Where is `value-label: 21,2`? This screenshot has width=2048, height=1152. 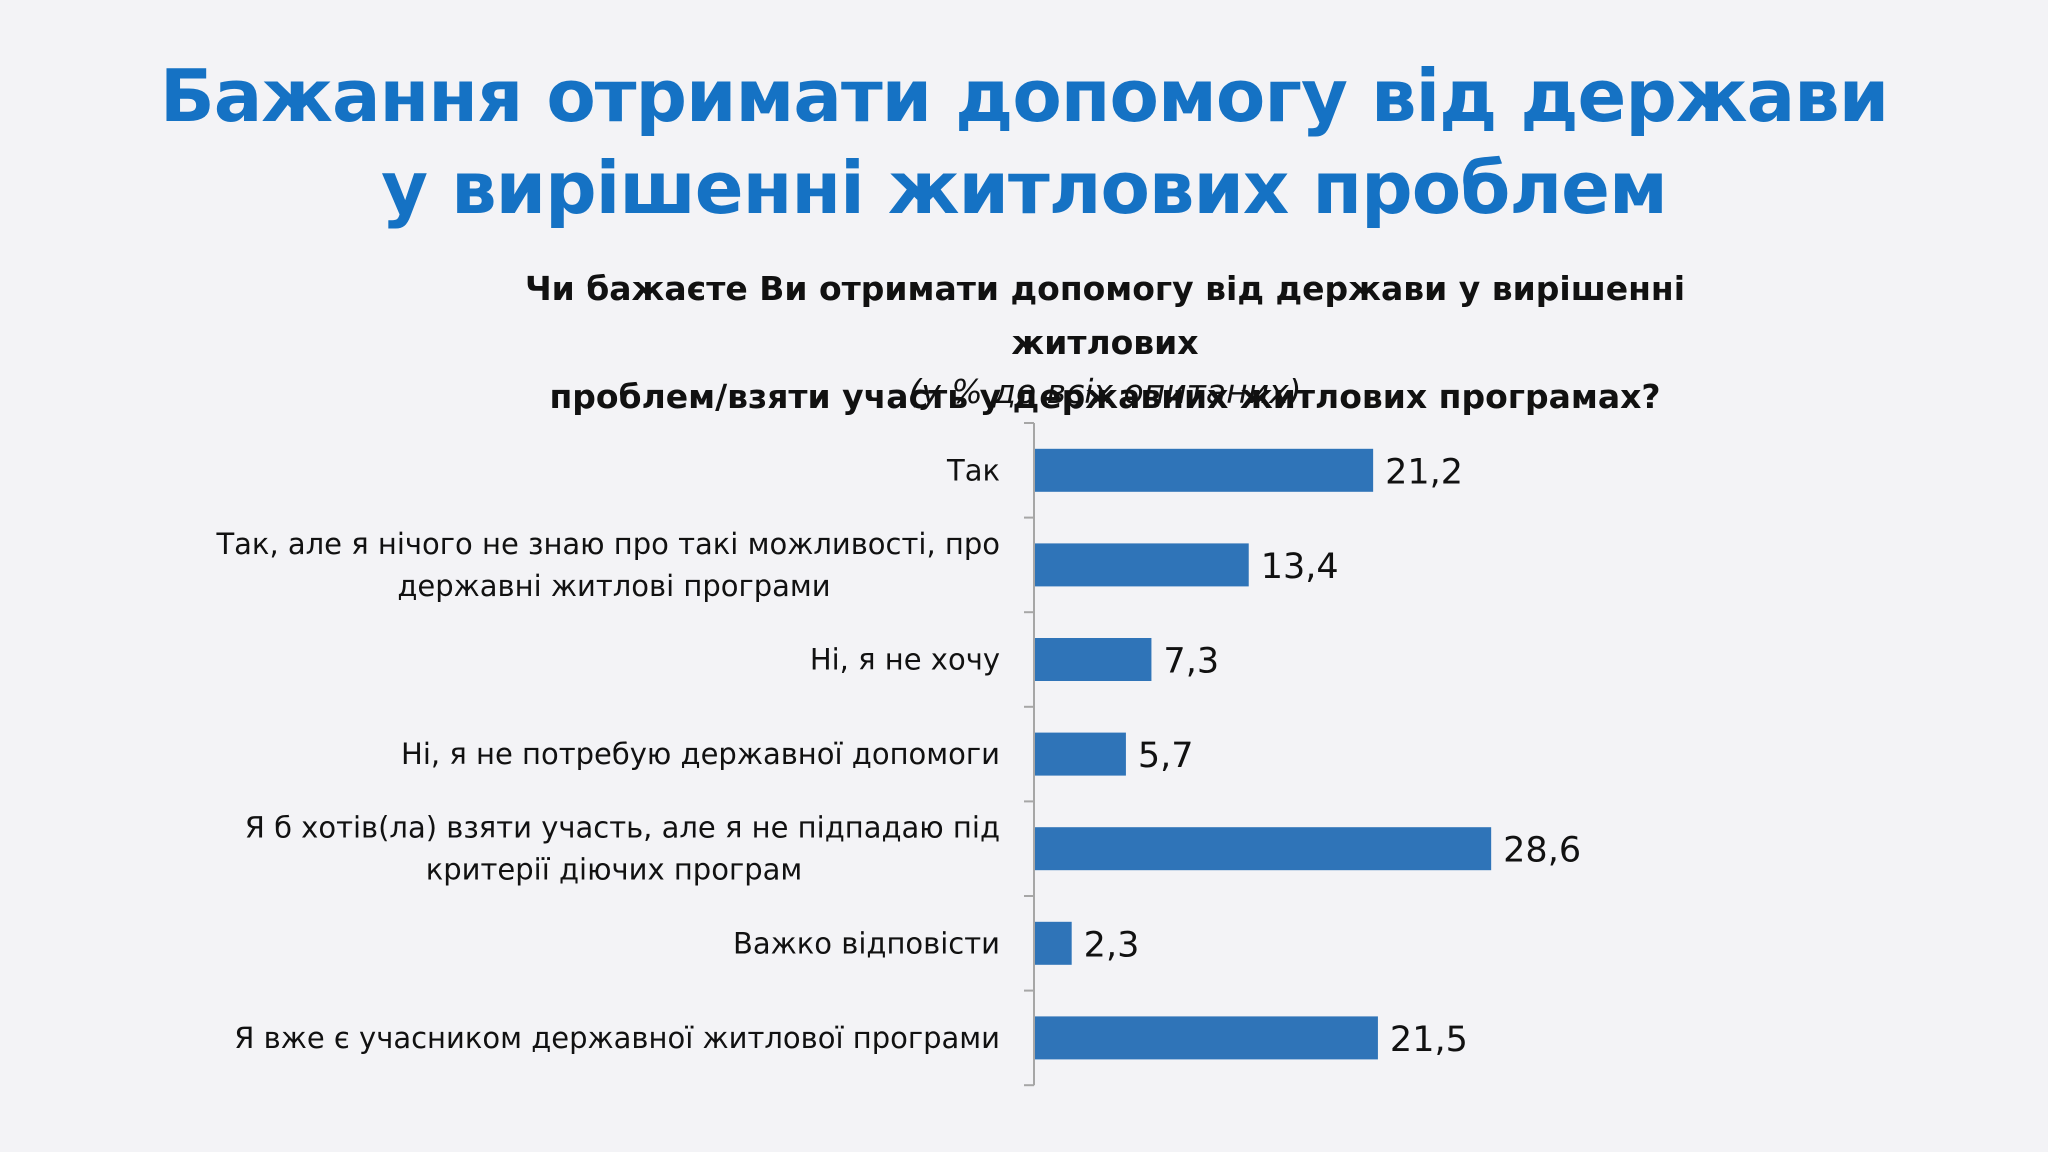 value-label: 21,2 is located at coordinates (1424, 472).